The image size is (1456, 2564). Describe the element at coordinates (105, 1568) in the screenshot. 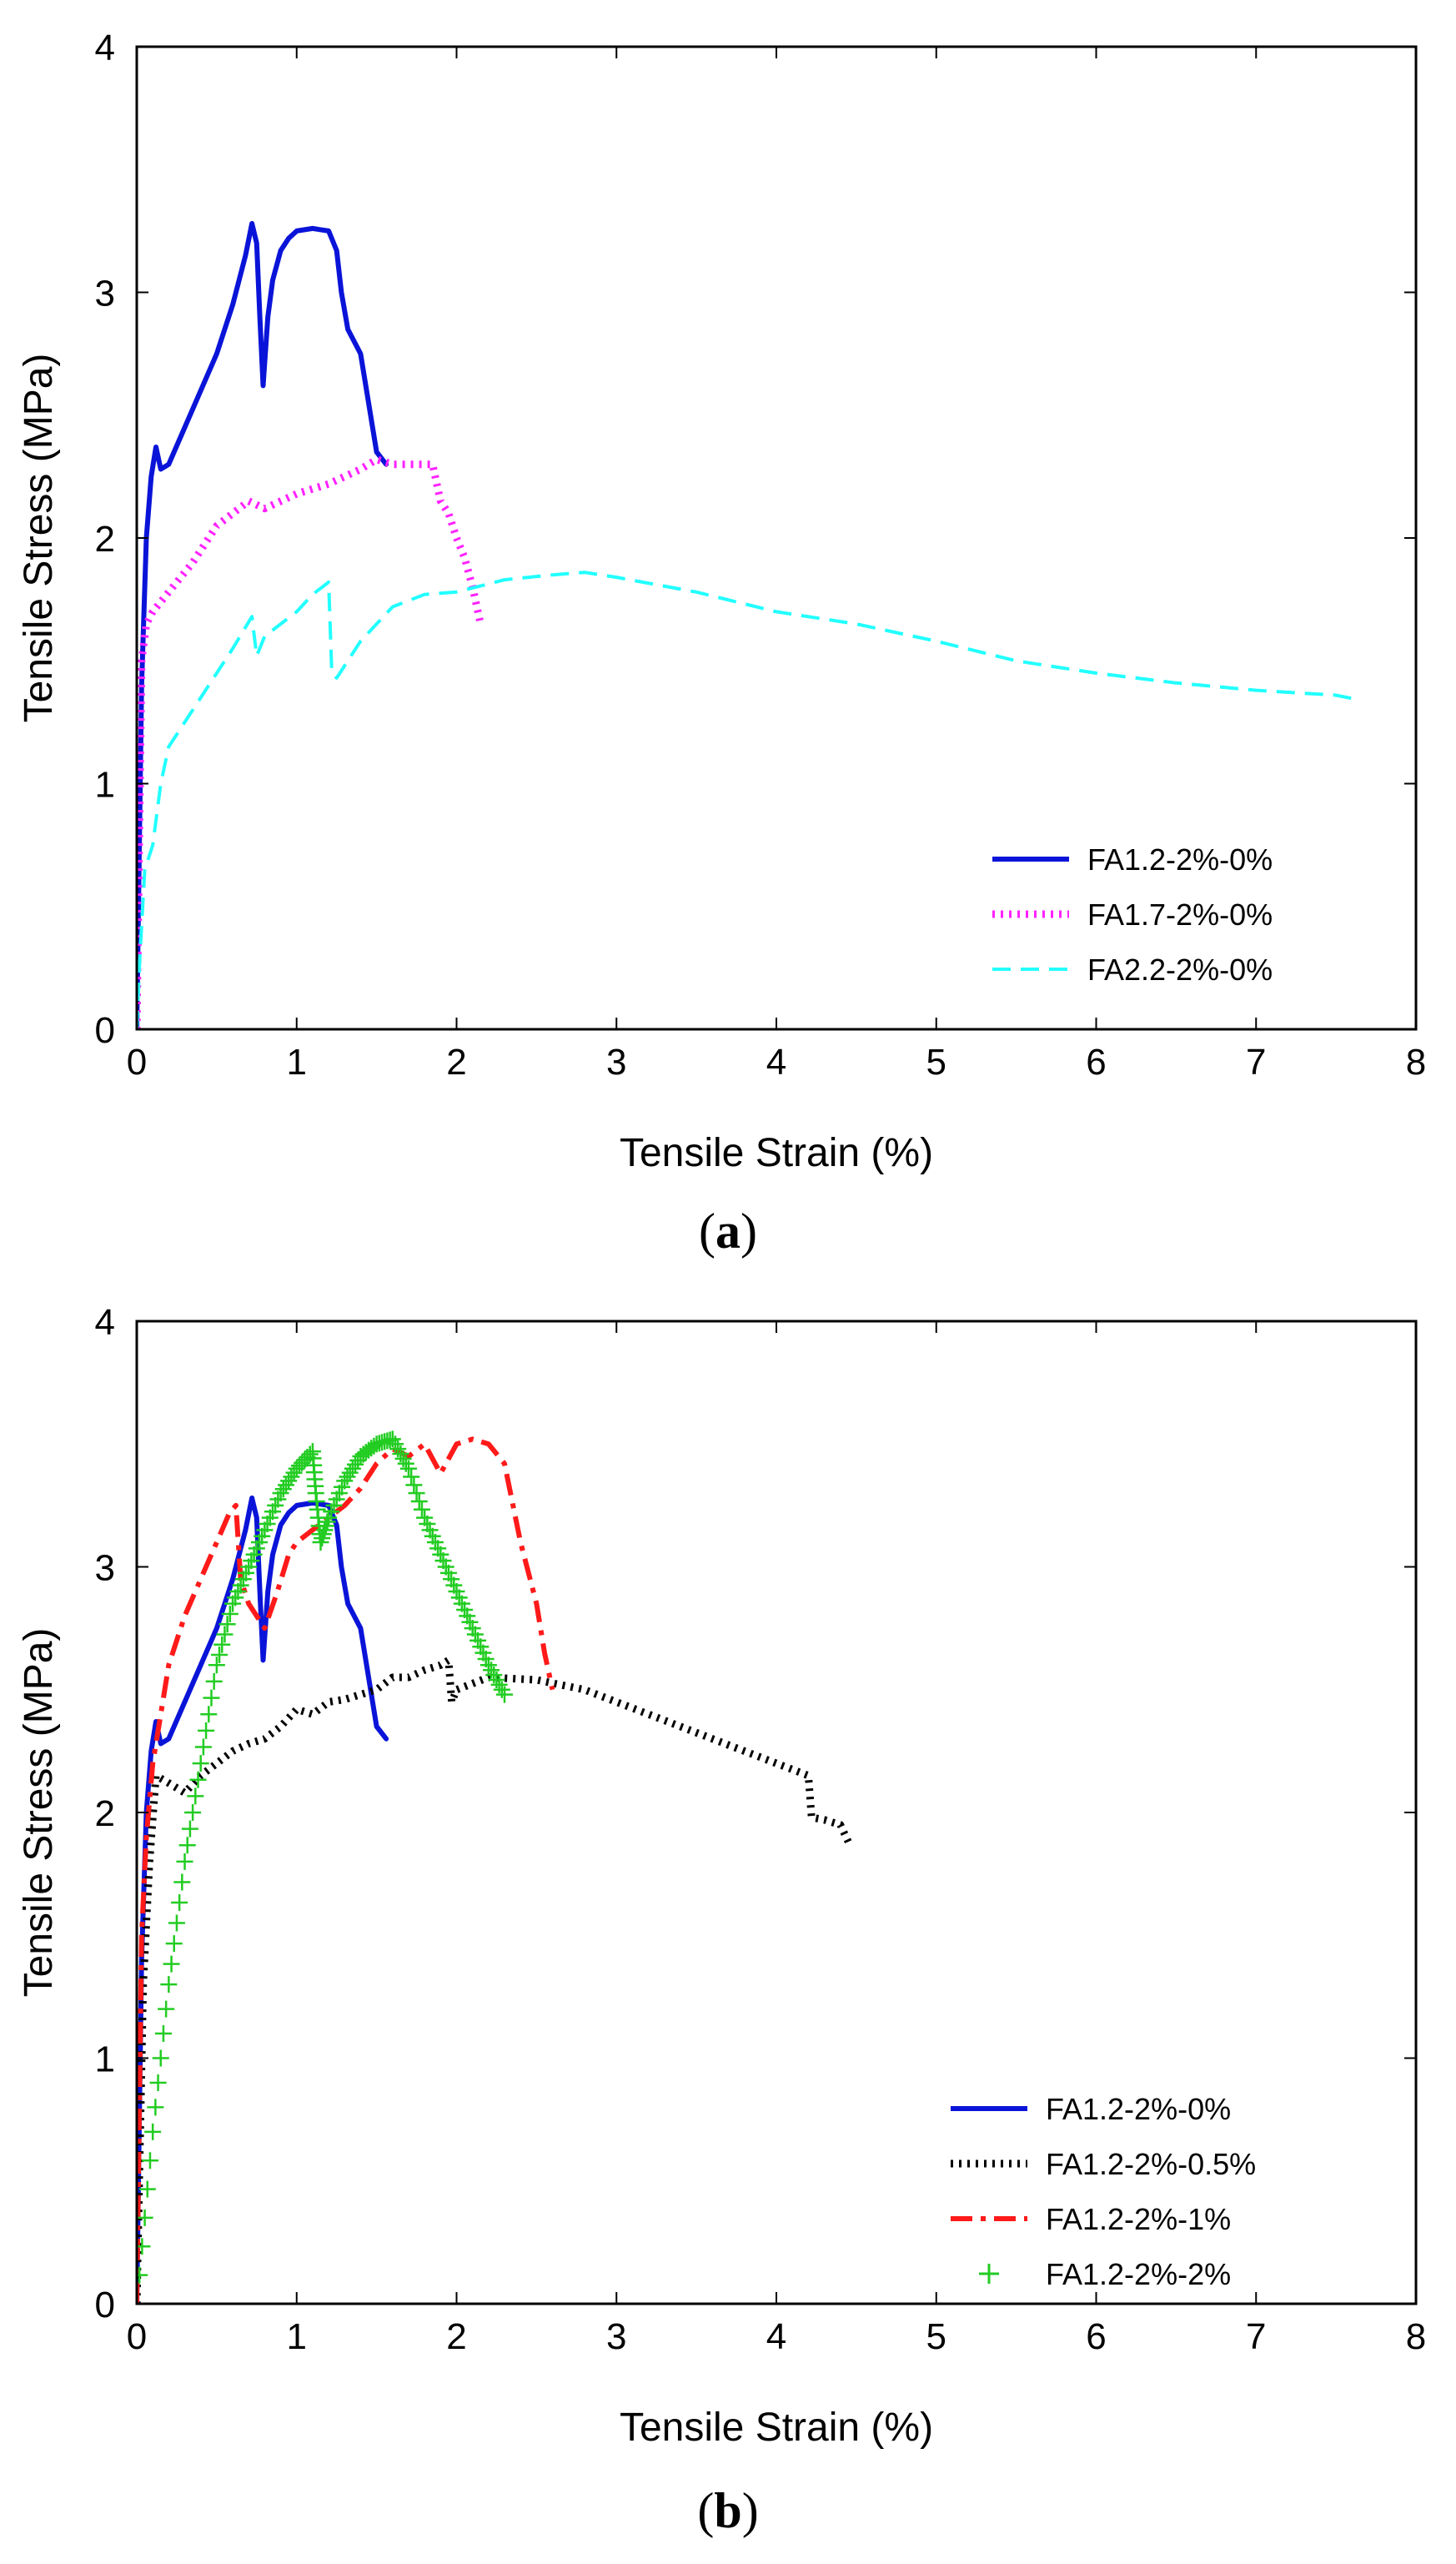

I see `y-tick-label: 3` at that location.